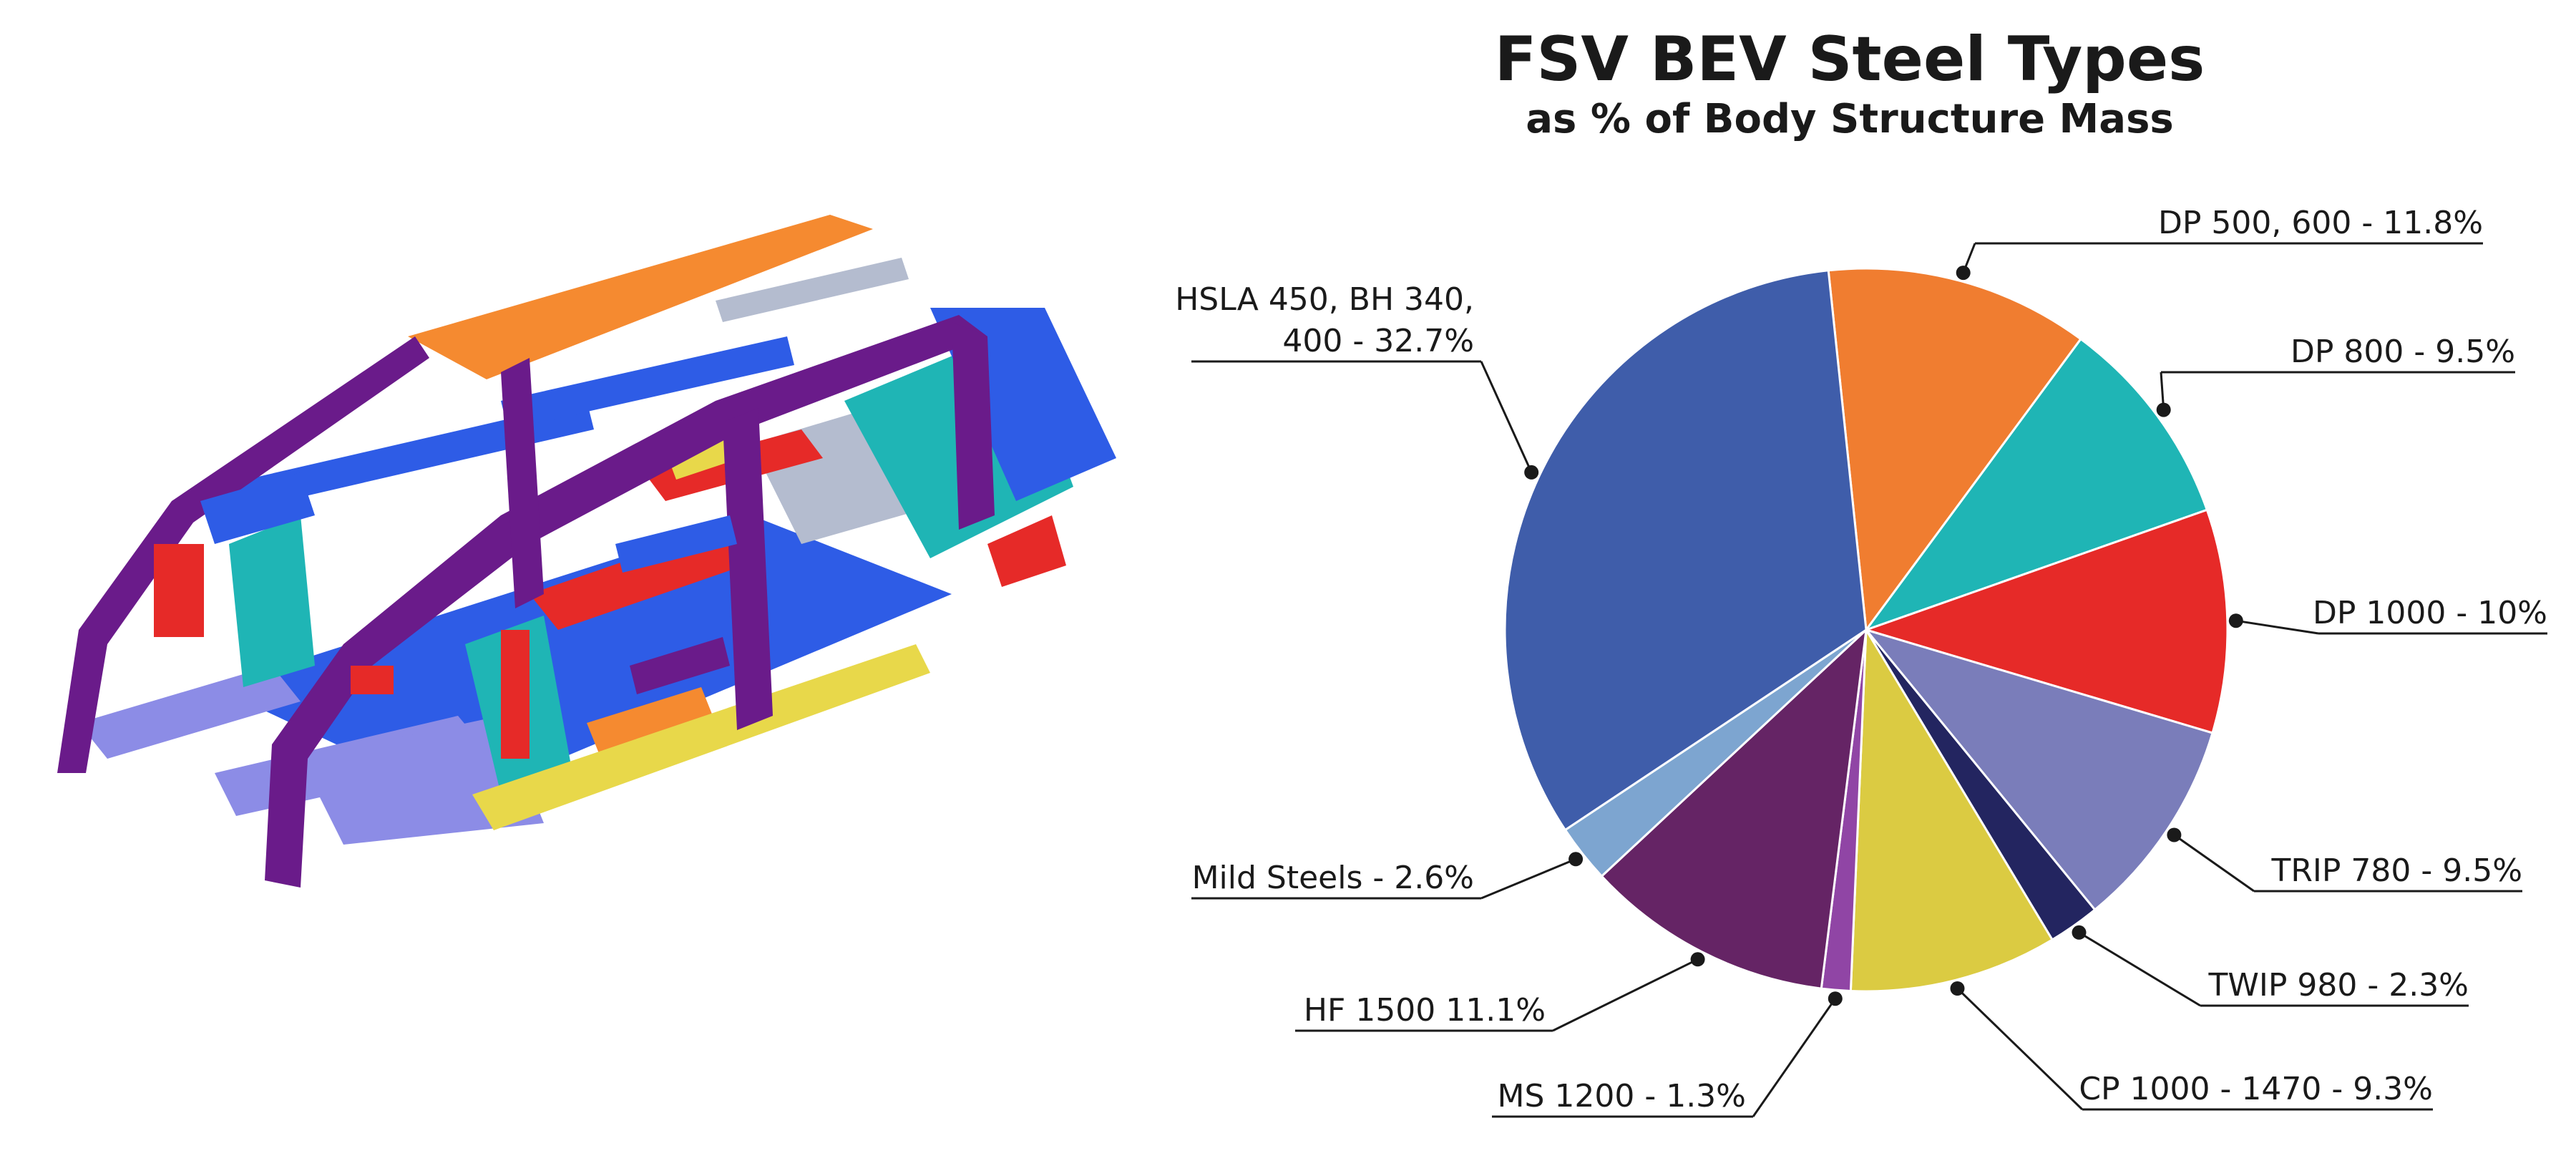 This screenshot has height=1171, width=2576. What do you see at coordinates (748, 569) in the screenshot?
I see `b-pillar-near` at bounding box center [748, 569].